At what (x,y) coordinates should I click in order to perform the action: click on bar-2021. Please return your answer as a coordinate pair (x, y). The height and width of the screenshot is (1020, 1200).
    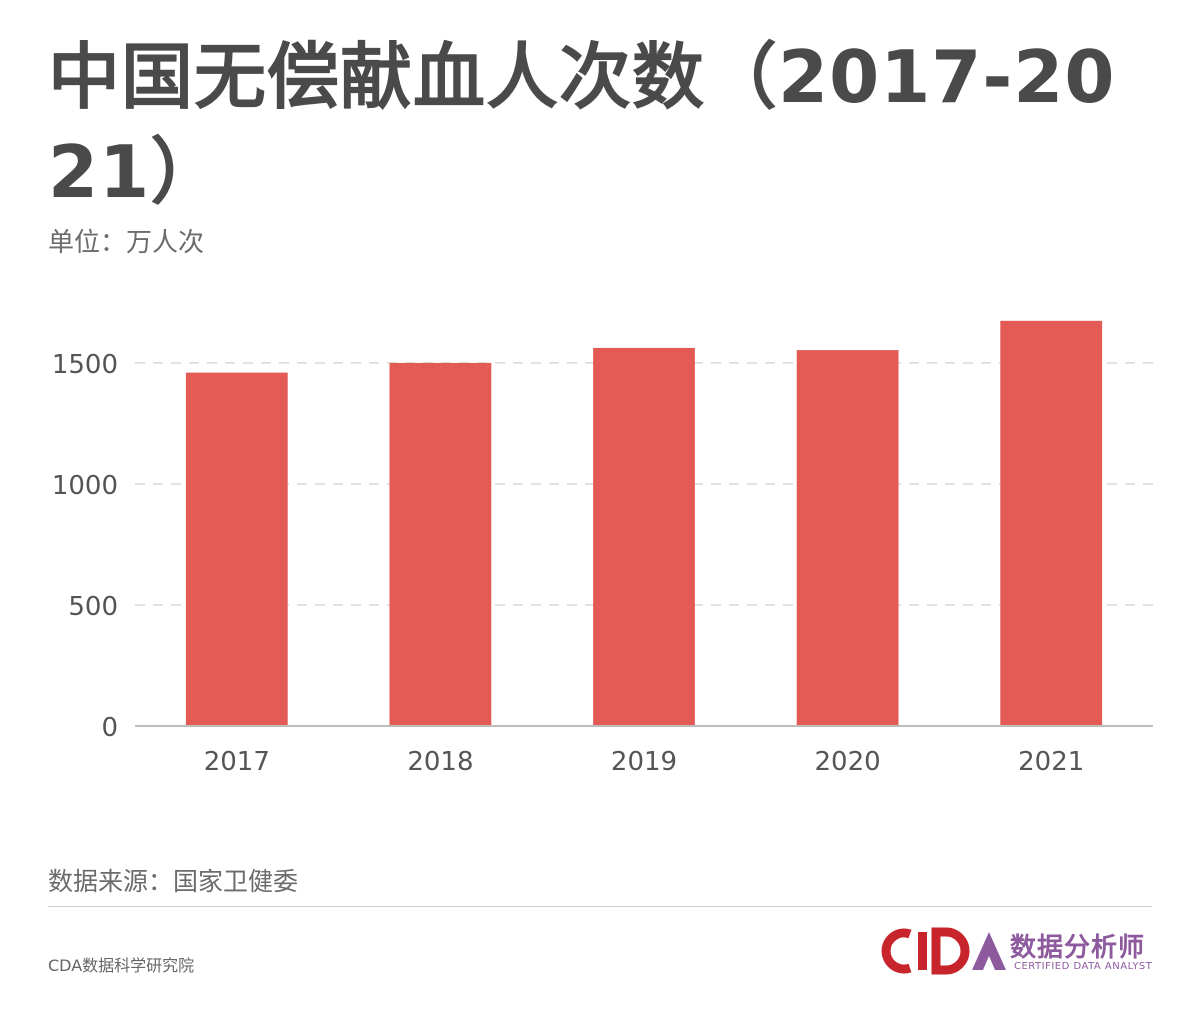
    Looking at the image, I should click on (1051, 523).